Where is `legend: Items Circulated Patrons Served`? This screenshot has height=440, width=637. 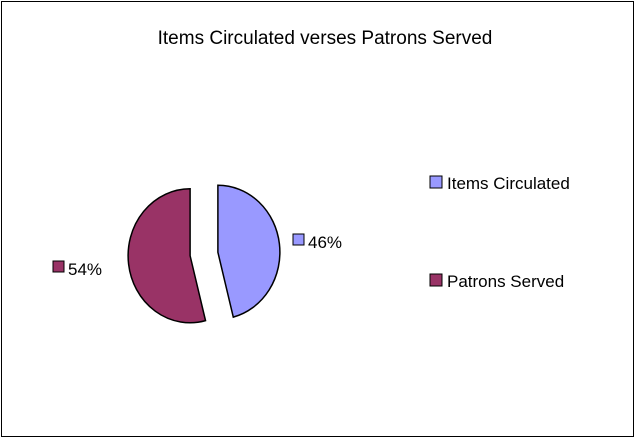
legend: Items Circulated Patrons Served is located at coordinates (499, 232).